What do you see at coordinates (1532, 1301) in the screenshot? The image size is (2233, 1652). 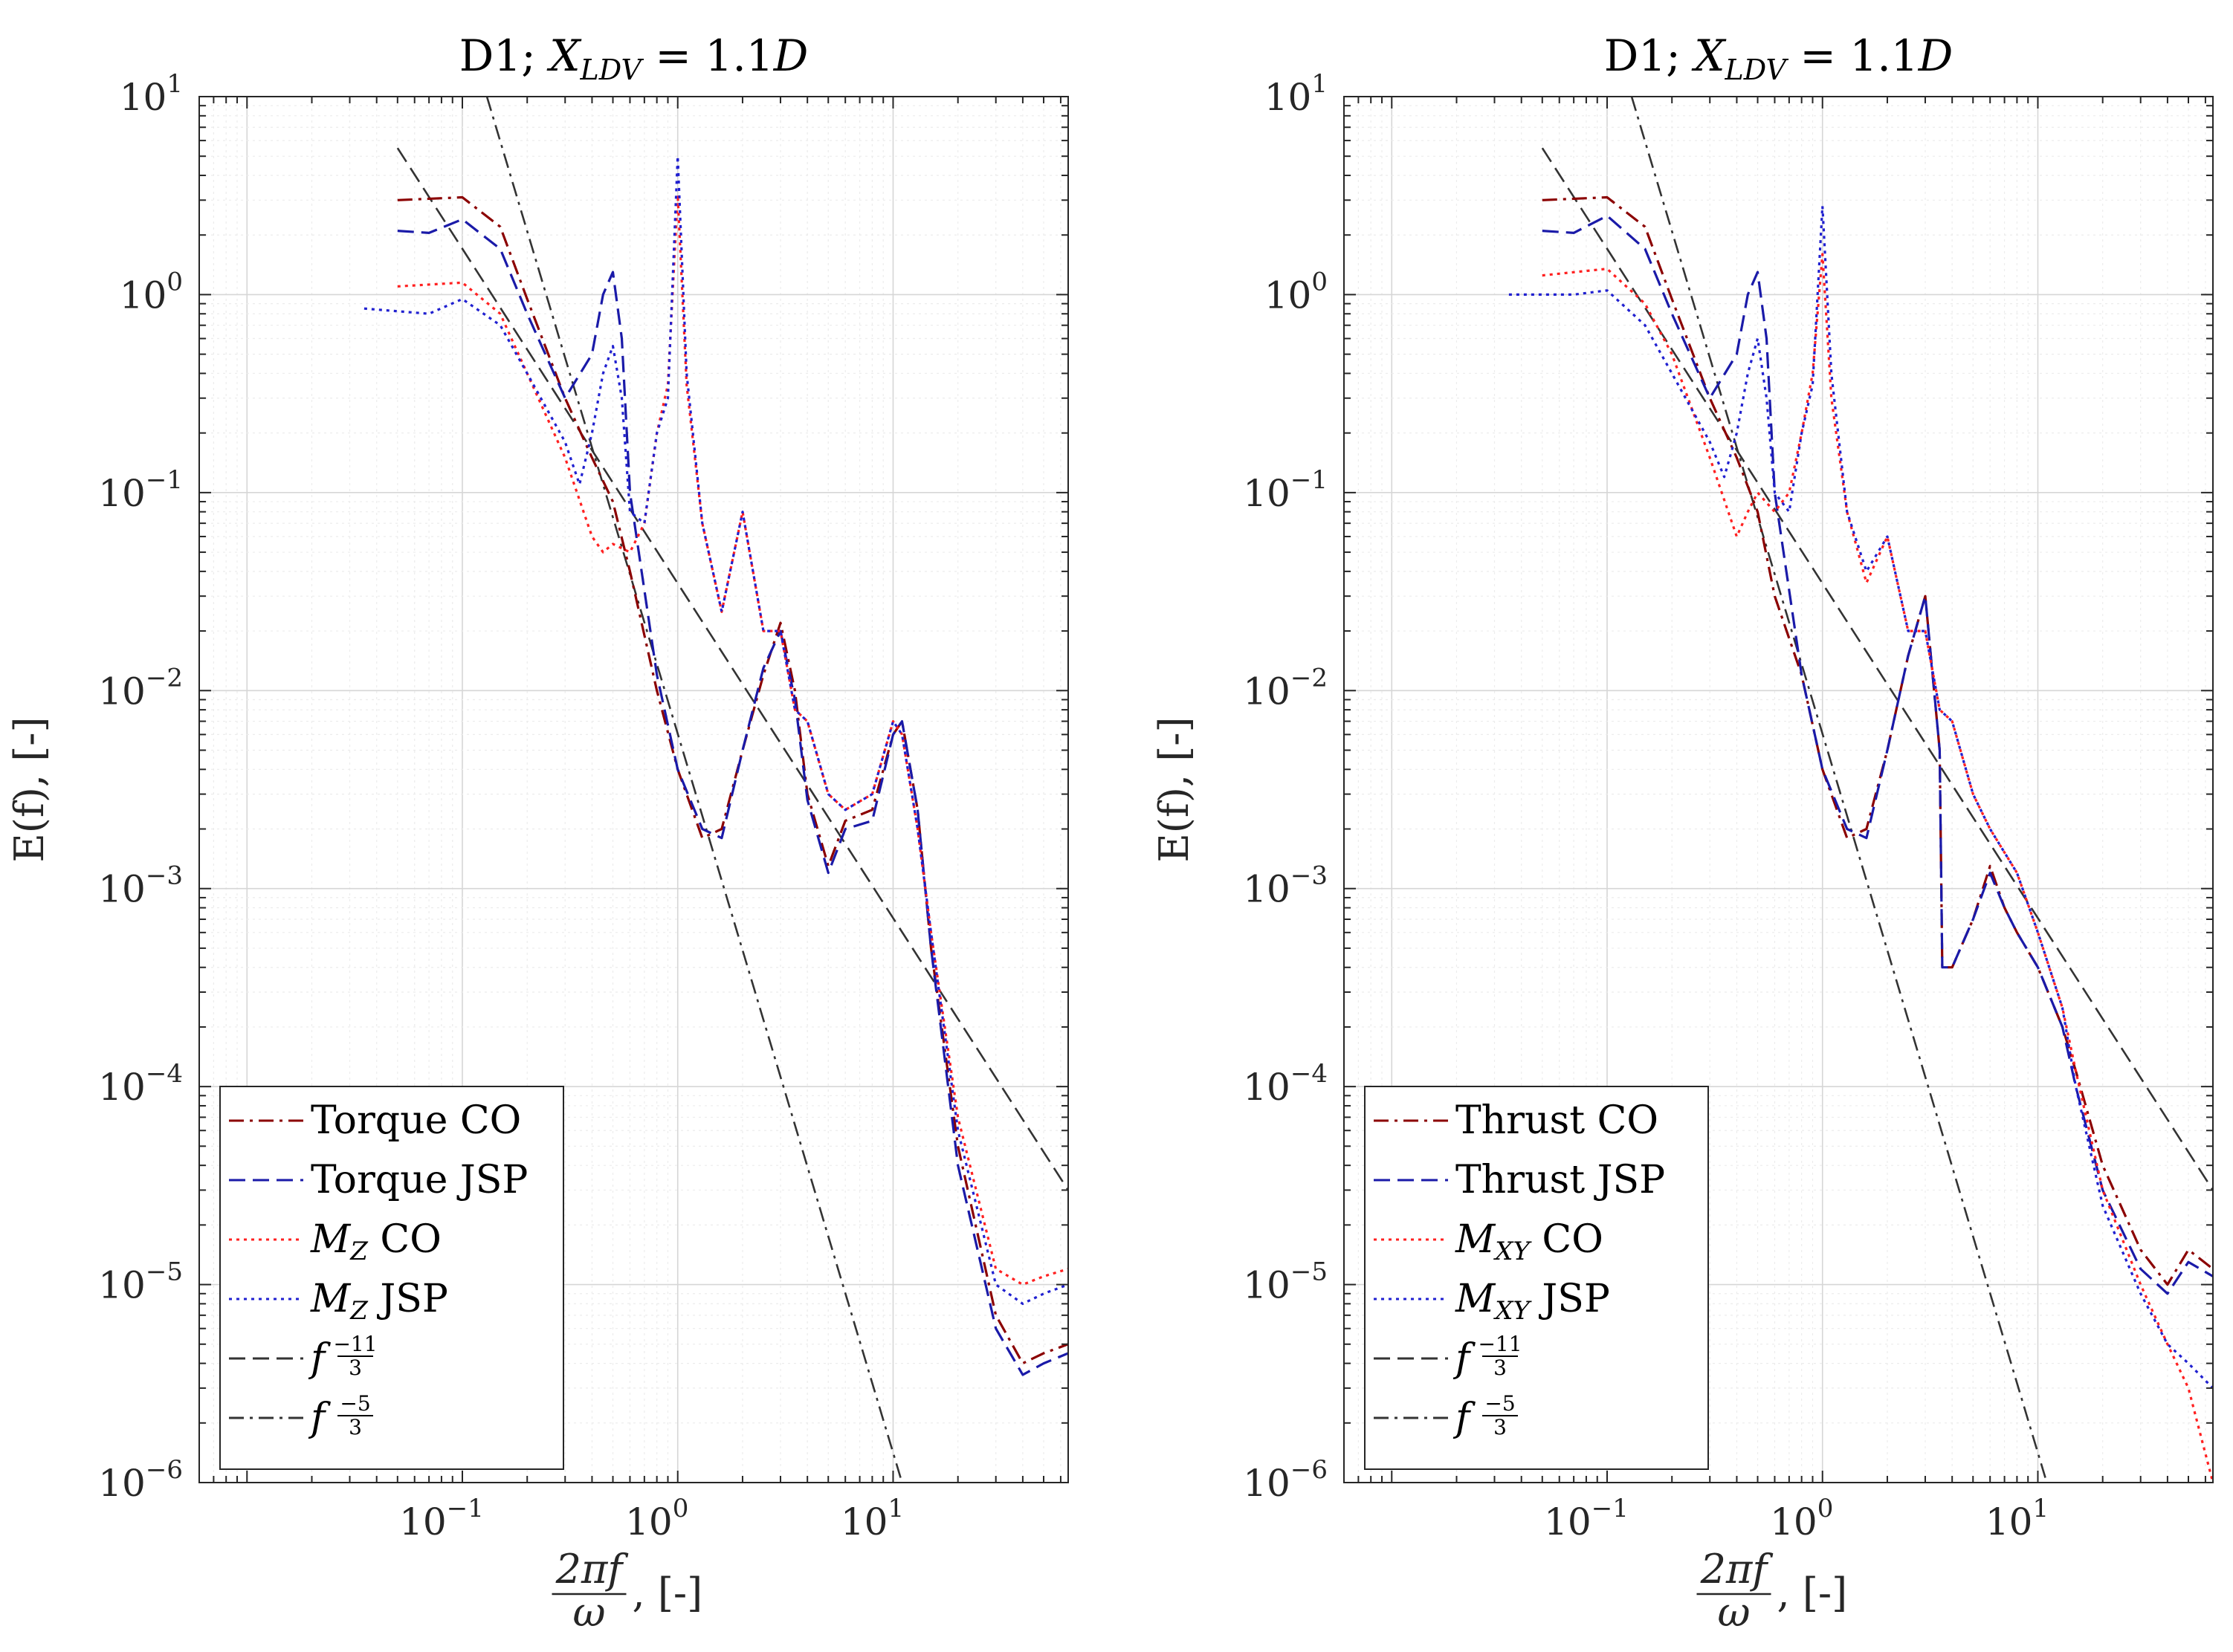 I see `legend-label: MXY JSP` at bounding box center [1532, 1301].